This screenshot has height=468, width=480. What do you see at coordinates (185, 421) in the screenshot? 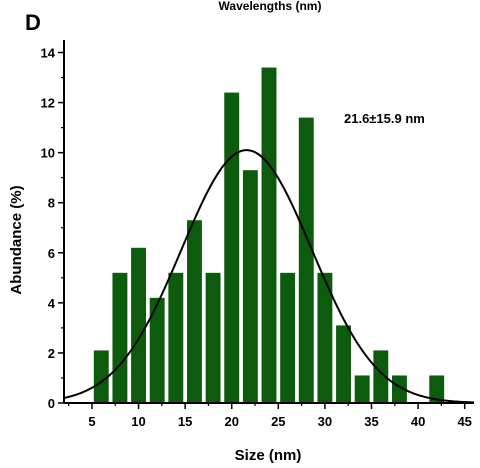
I see `x-tick-label: 15` at bounding box center [185, 421].